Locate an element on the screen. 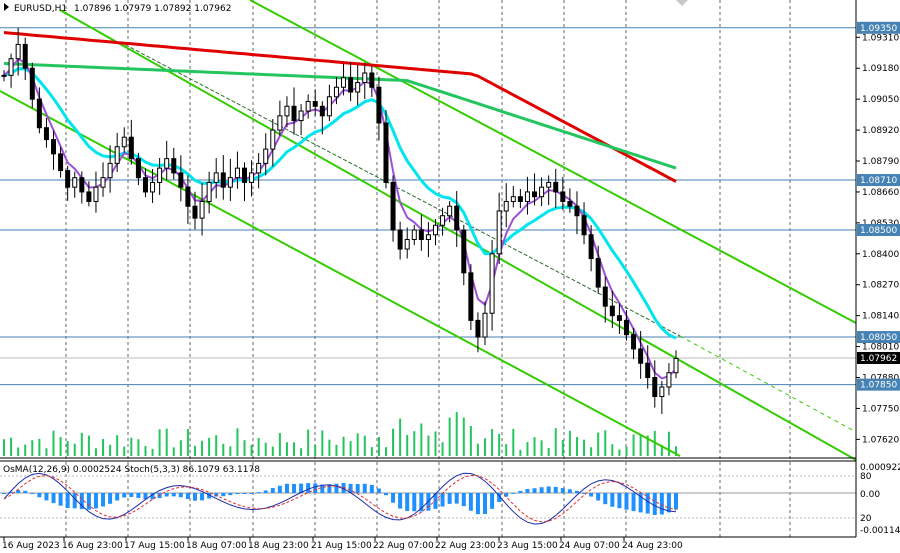 The width and height of the screenshot is (900, 553). price-tick-label: 1.09050 is located at coordinates (880, 100).